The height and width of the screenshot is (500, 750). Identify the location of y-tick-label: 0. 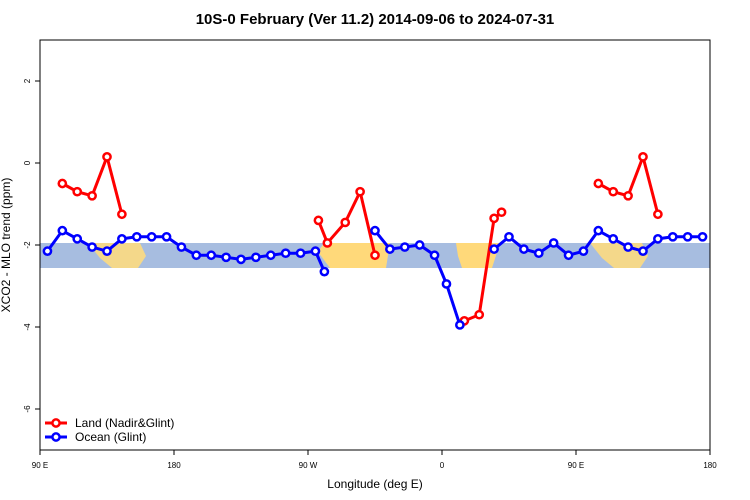
(27, 162).